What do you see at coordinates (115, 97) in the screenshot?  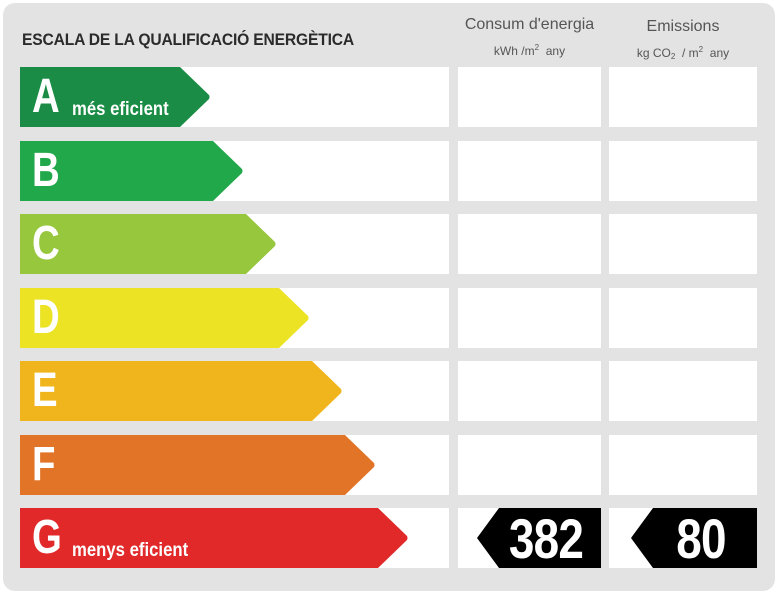 I see `rating-arrow-a` at bounding box center [115, 97].